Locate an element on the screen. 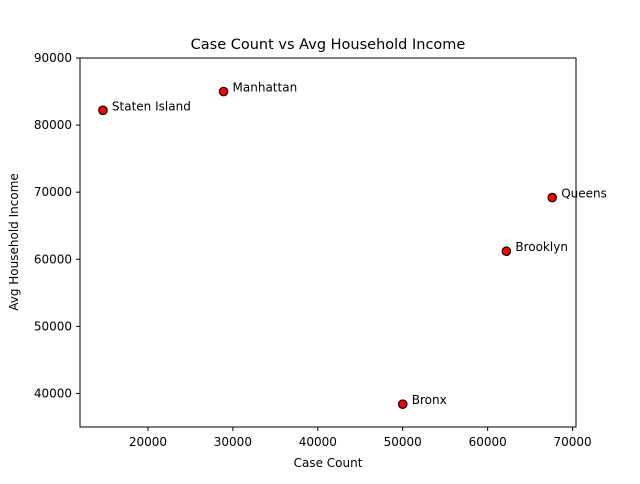 The width and height of the screenshot is (640, 484). y-tick-label: 80000 is located at coordinates (53, 125).